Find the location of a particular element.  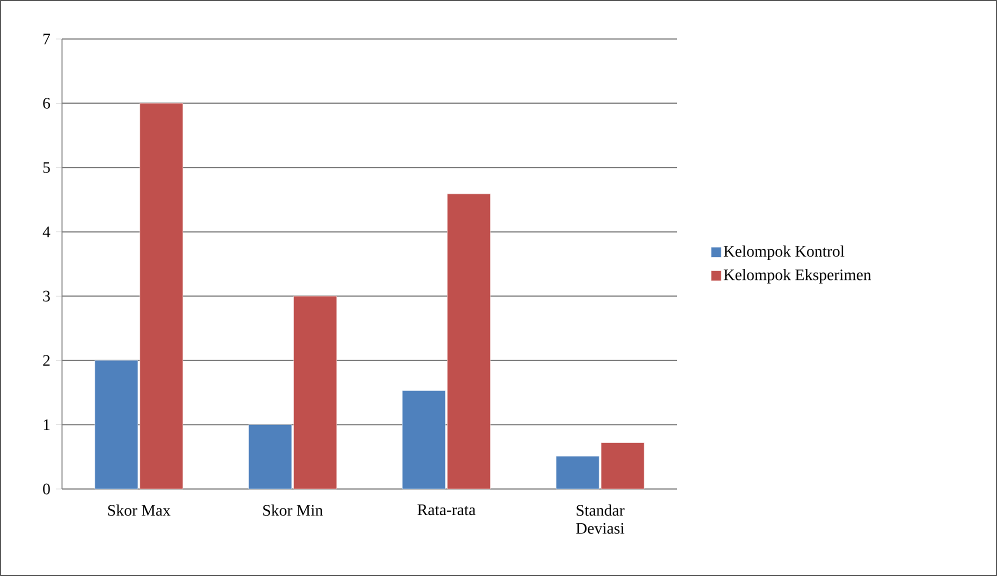

x-tick-label: Rata-rata is located at coordinates (447, 510).